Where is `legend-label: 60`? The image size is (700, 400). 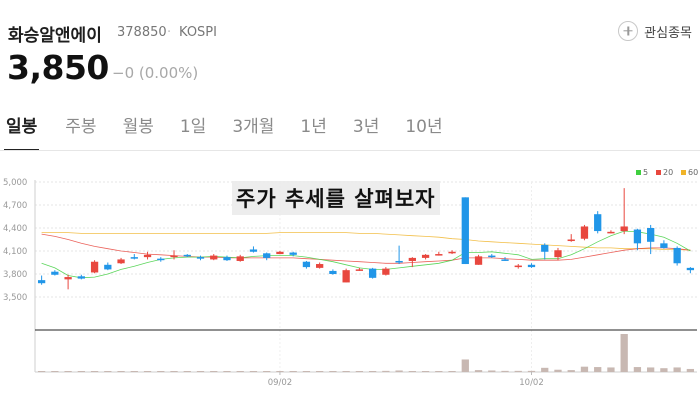 legend-label: 60 is located at coordinates (693, 172).